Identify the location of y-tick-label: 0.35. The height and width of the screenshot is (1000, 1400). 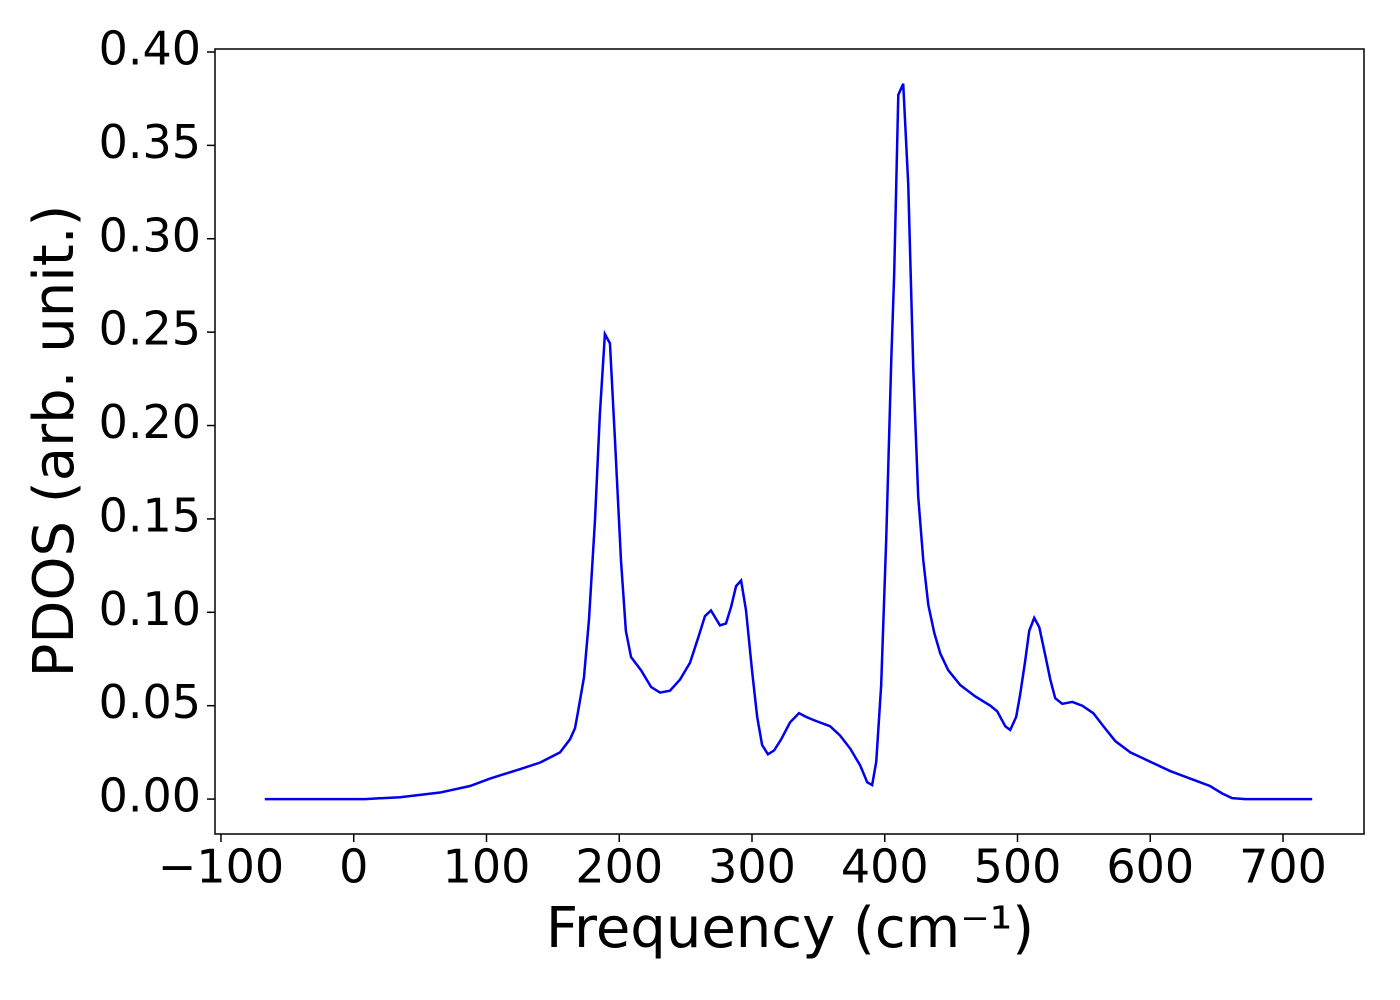
(150, 142).